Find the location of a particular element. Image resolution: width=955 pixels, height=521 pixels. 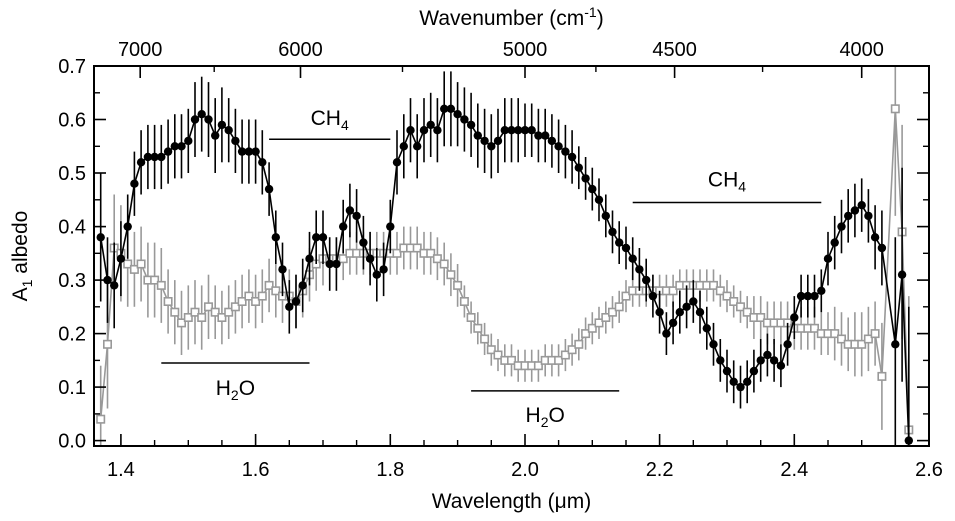

y-tick-label: 0.3 is located at coordinates (72, 281).